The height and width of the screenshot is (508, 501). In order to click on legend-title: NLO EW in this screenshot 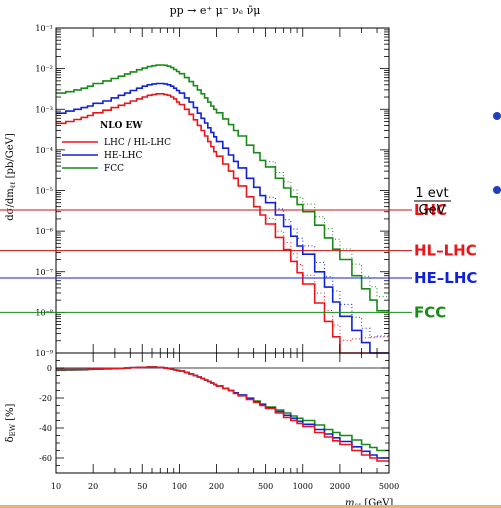, I will do `click(121, 126)`.